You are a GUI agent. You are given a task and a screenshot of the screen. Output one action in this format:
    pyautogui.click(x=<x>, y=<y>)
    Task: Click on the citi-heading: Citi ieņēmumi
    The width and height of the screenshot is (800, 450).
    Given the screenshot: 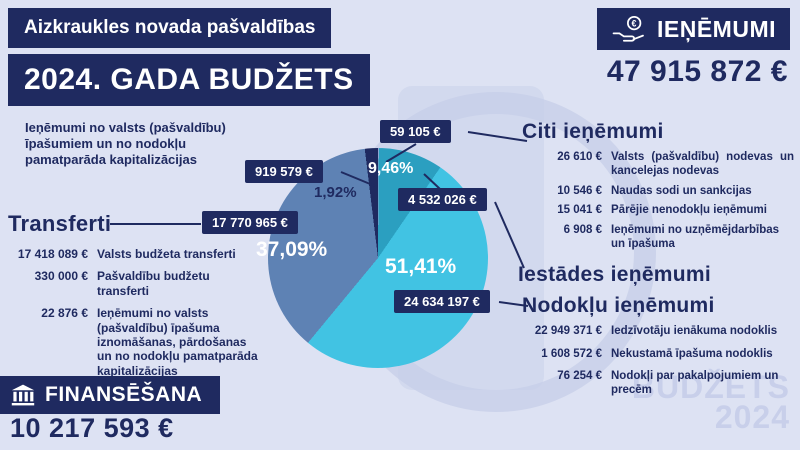 What is the action you would take?
    pyautogui.click(x=593, y=131)
    